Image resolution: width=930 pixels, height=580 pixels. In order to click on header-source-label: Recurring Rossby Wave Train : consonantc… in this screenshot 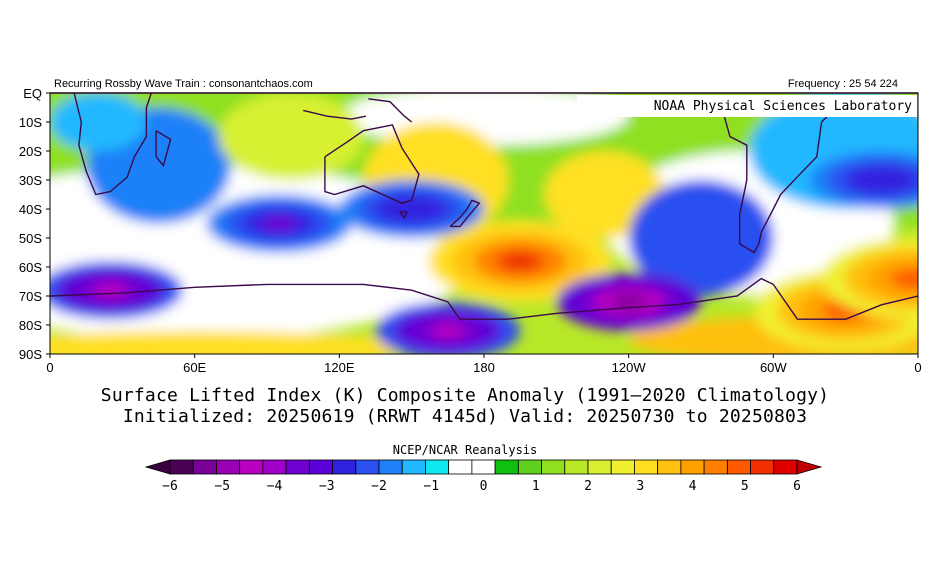, I will do `click(183, 84)`.